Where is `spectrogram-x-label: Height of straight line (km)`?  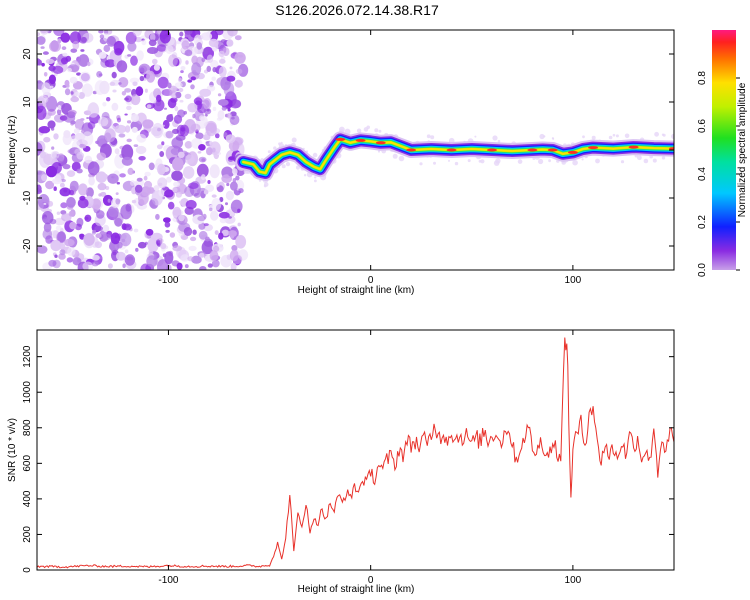
spectrogram-x-label: Height of straight line (km) is located at coordinates (356, 290).